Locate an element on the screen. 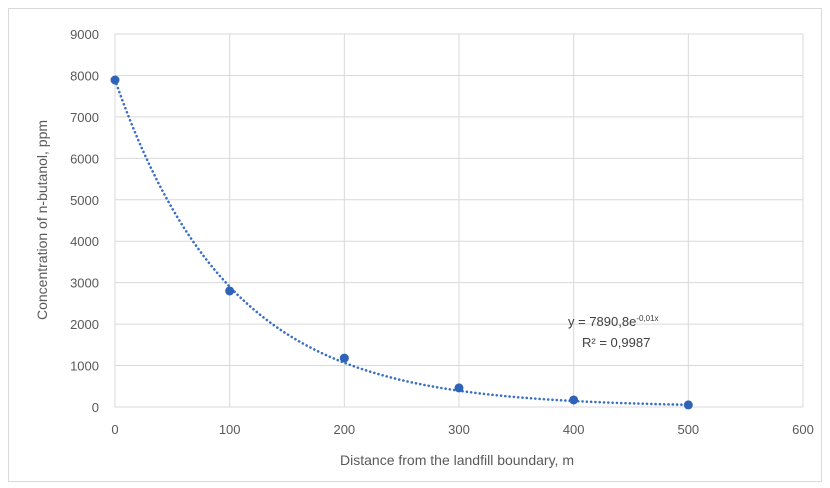  y-tick-label: 4000 is located at coordinates (84, 241).